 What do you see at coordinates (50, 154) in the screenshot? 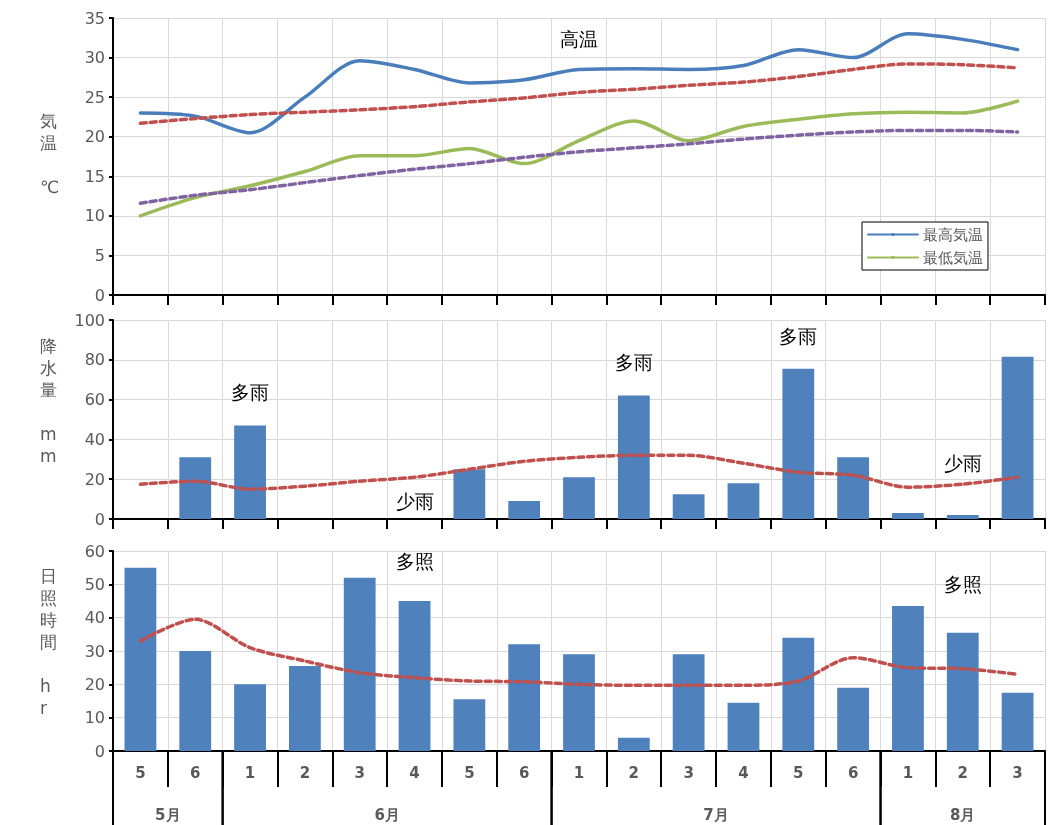
I see `text: 気温 ℃` at bounding box center [50, 154].